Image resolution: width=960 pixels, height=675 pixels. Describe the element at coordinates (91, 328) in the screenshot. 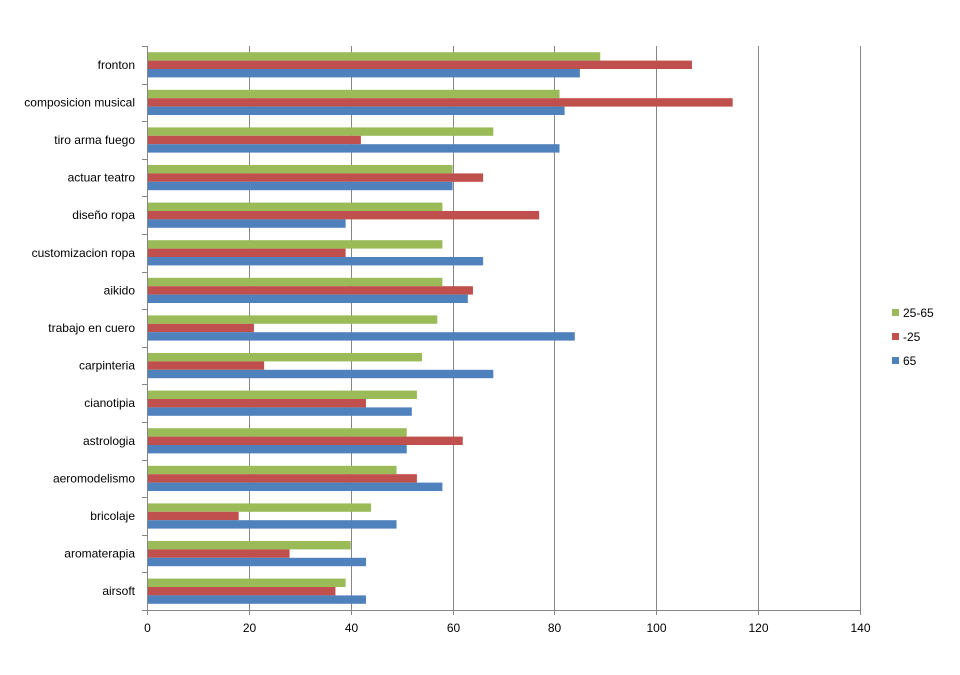

I see `category-label: trabajo en cuero` at that location.